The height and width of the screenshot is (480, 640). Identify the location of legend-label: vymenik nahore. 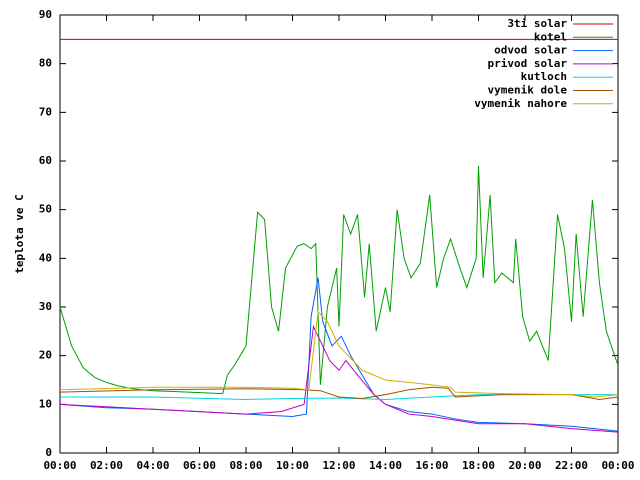
(520, 103).